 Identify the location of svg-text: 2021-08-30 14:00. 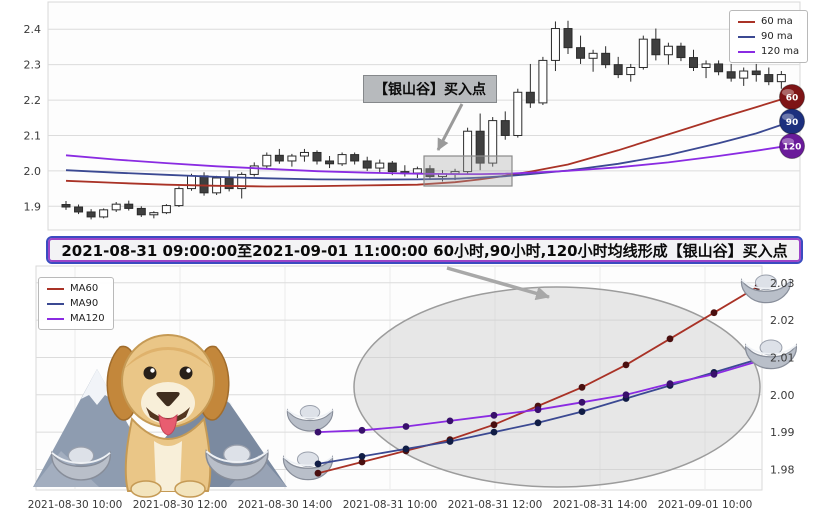
(285, 505).